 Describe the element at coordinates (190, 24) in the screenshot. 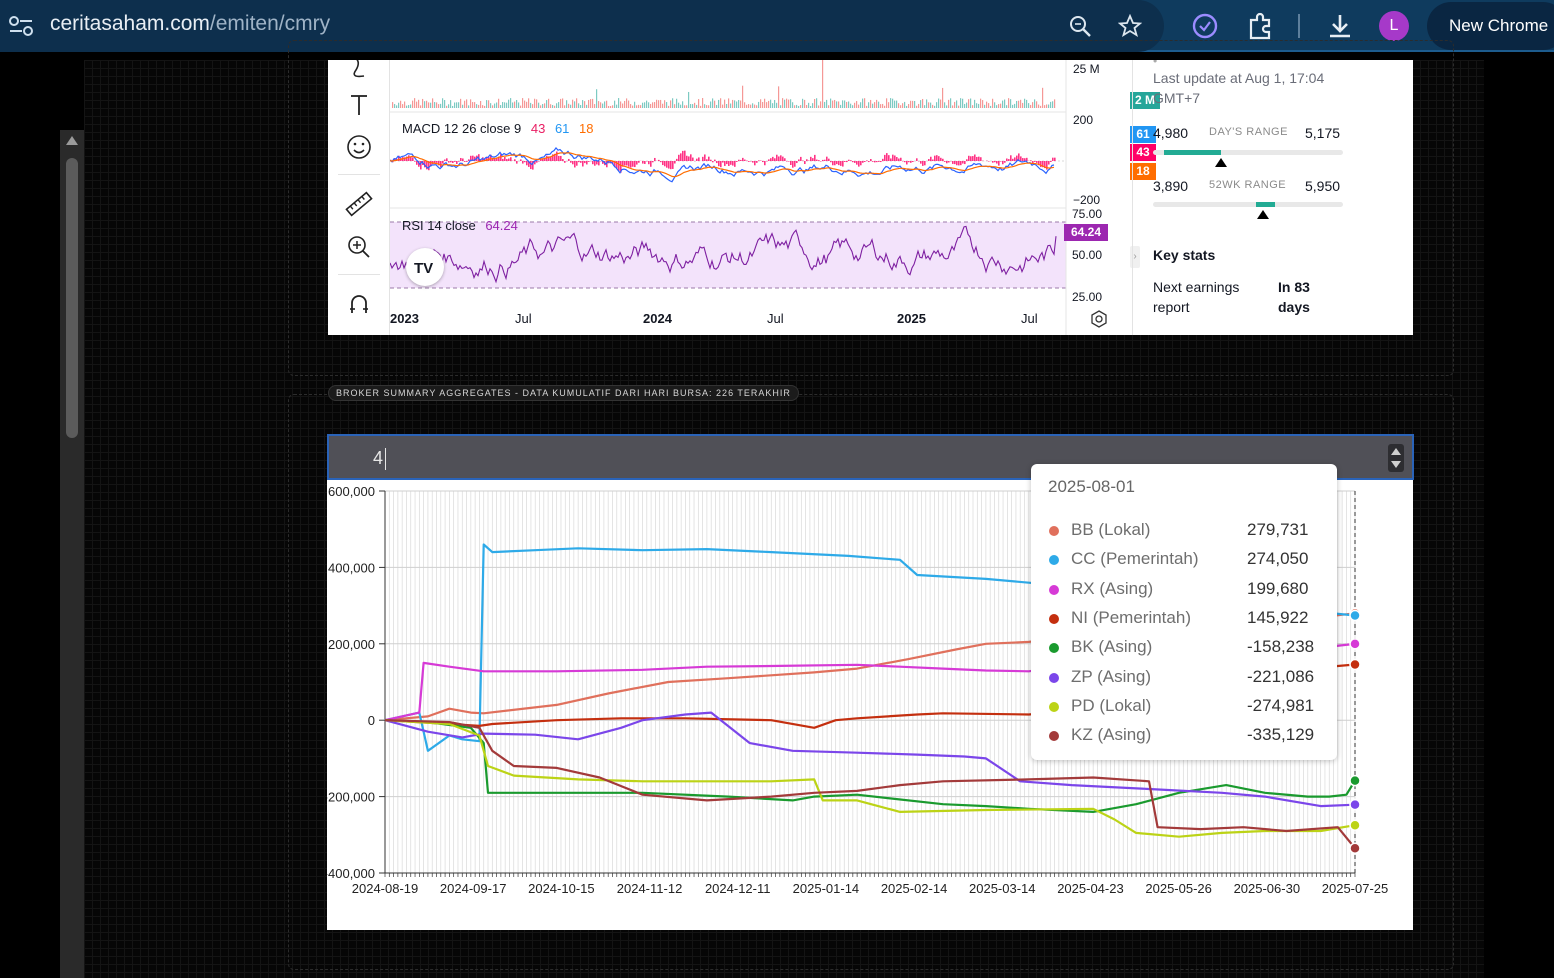

I see `url-text: ceritasaham.com/emiten/cmry` at that location.